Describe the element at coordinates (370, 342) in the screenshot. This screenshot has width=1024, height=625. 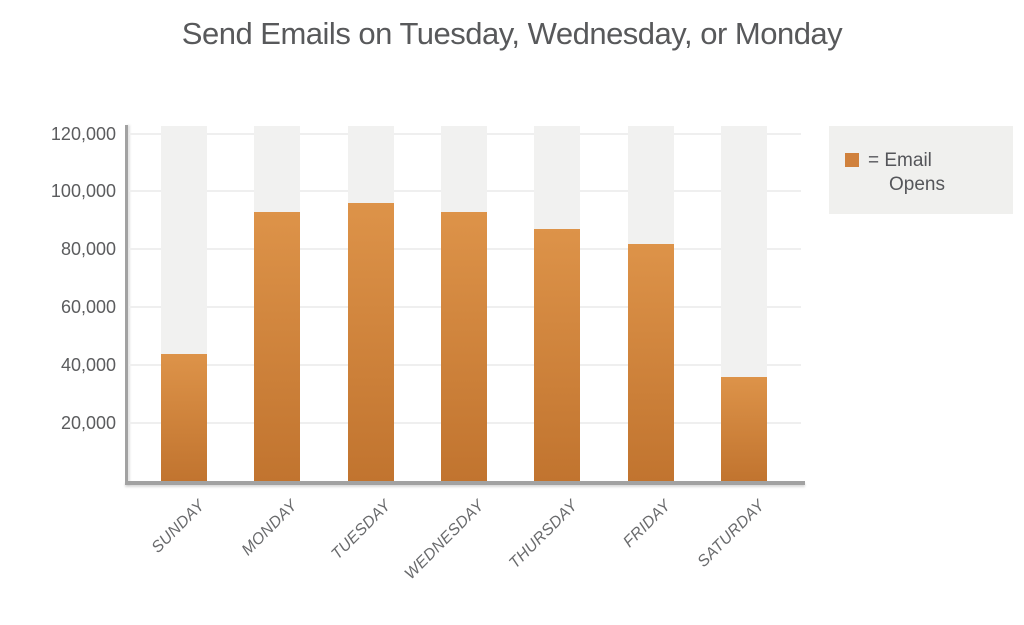
I see `bar-tuesday` at that location.